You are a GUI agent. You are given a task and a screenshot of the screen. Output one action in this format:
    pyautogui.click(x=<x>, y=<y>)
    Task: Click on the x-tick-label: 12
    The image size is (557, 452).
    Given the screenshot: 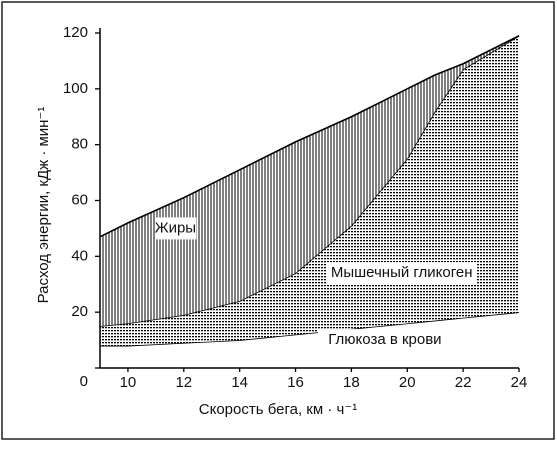 What is the action you would take?
    pyautogui.click(x=183, y=382)
    